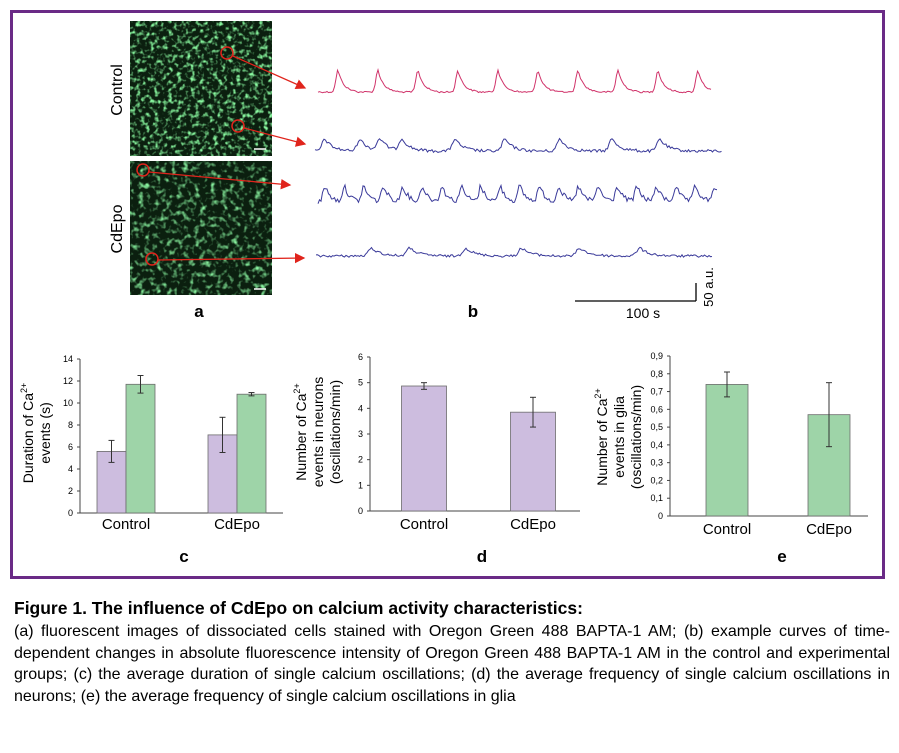 This screenshot has width=899, height=753. Describe the element at coordinates (473, 311) in the screenshot. I see `panel-label-b: b` at that location.